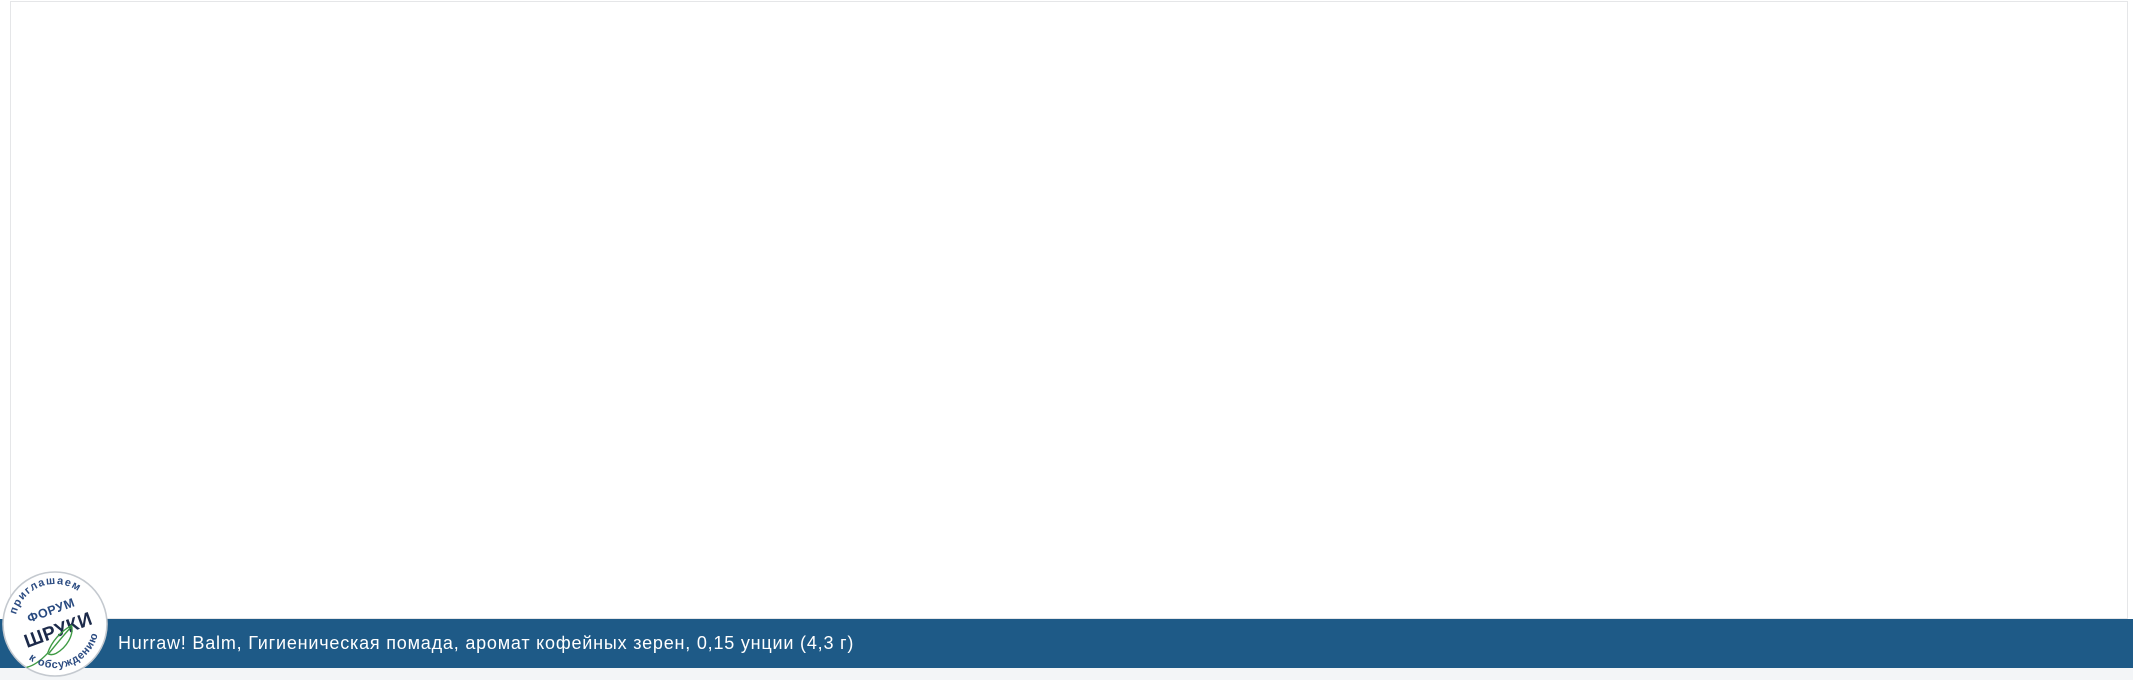  I want to click on badge-circle, so click(55, 624).